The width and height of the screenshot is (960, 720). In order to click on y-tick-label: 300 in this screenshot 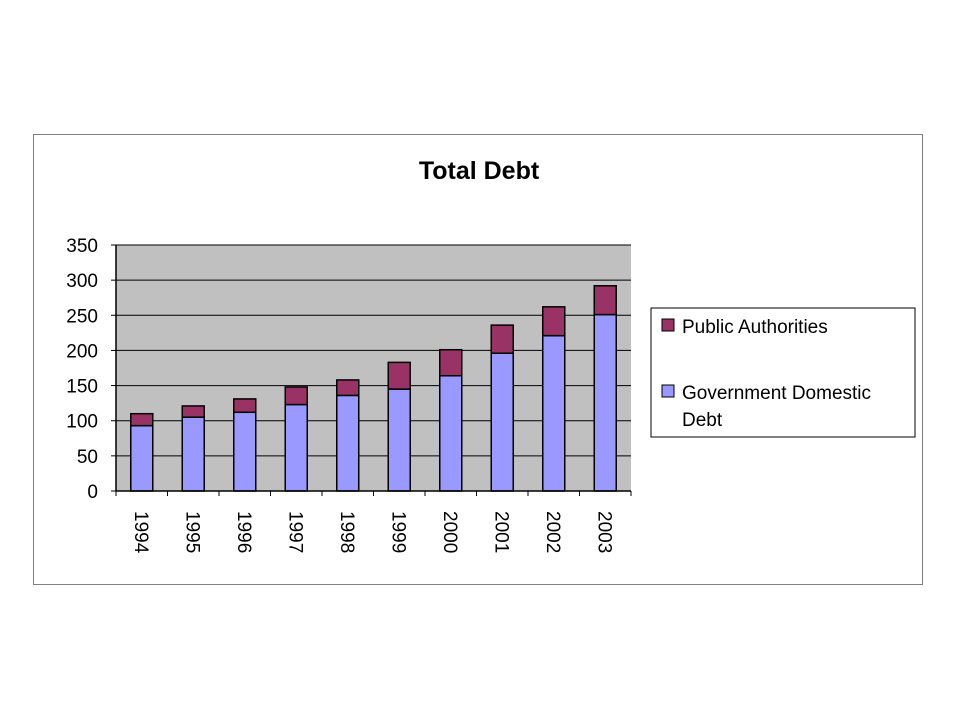, I will do `click(82, 281)`.